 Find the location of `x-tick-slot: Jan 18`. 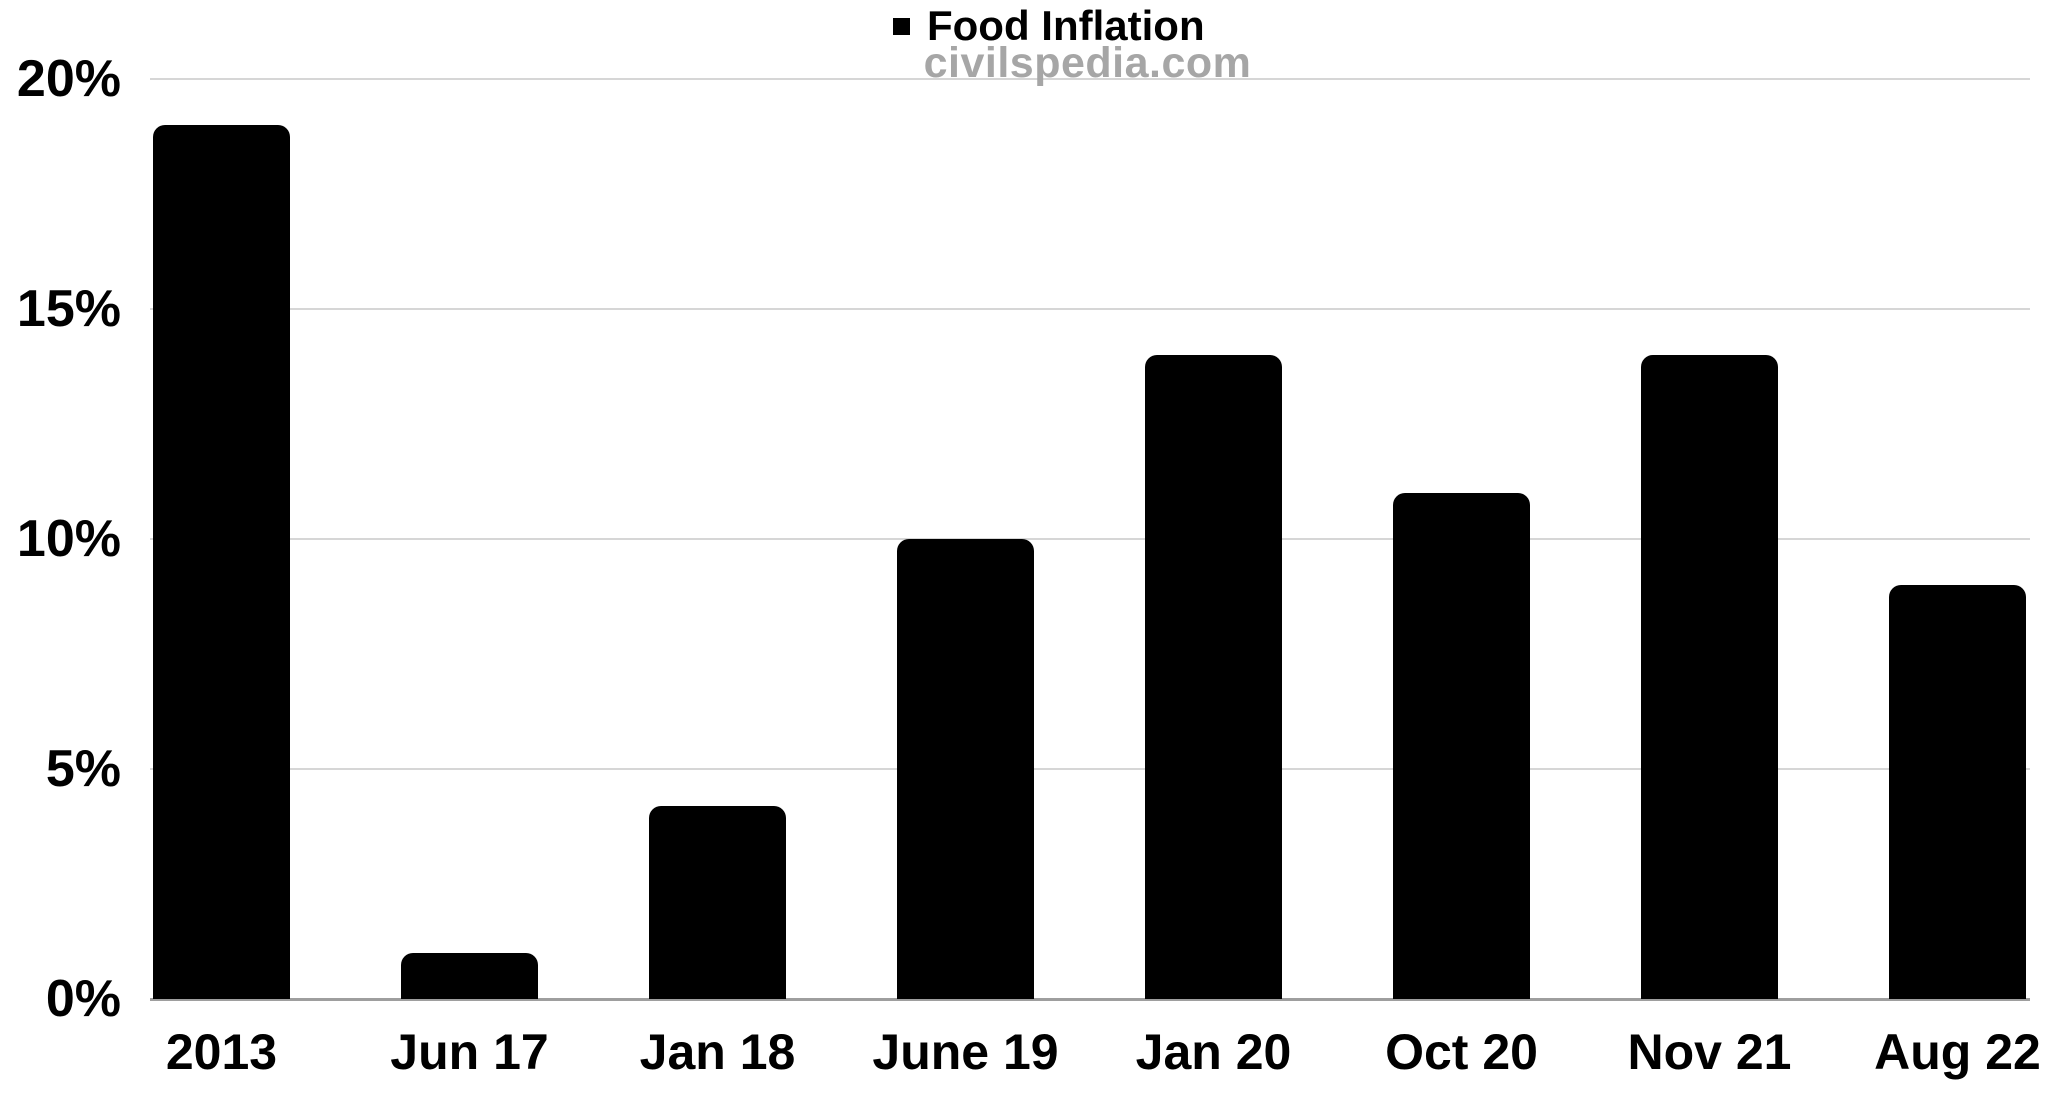

x-tick-slot: Jan 18 is located at coordinates (718, 1052).